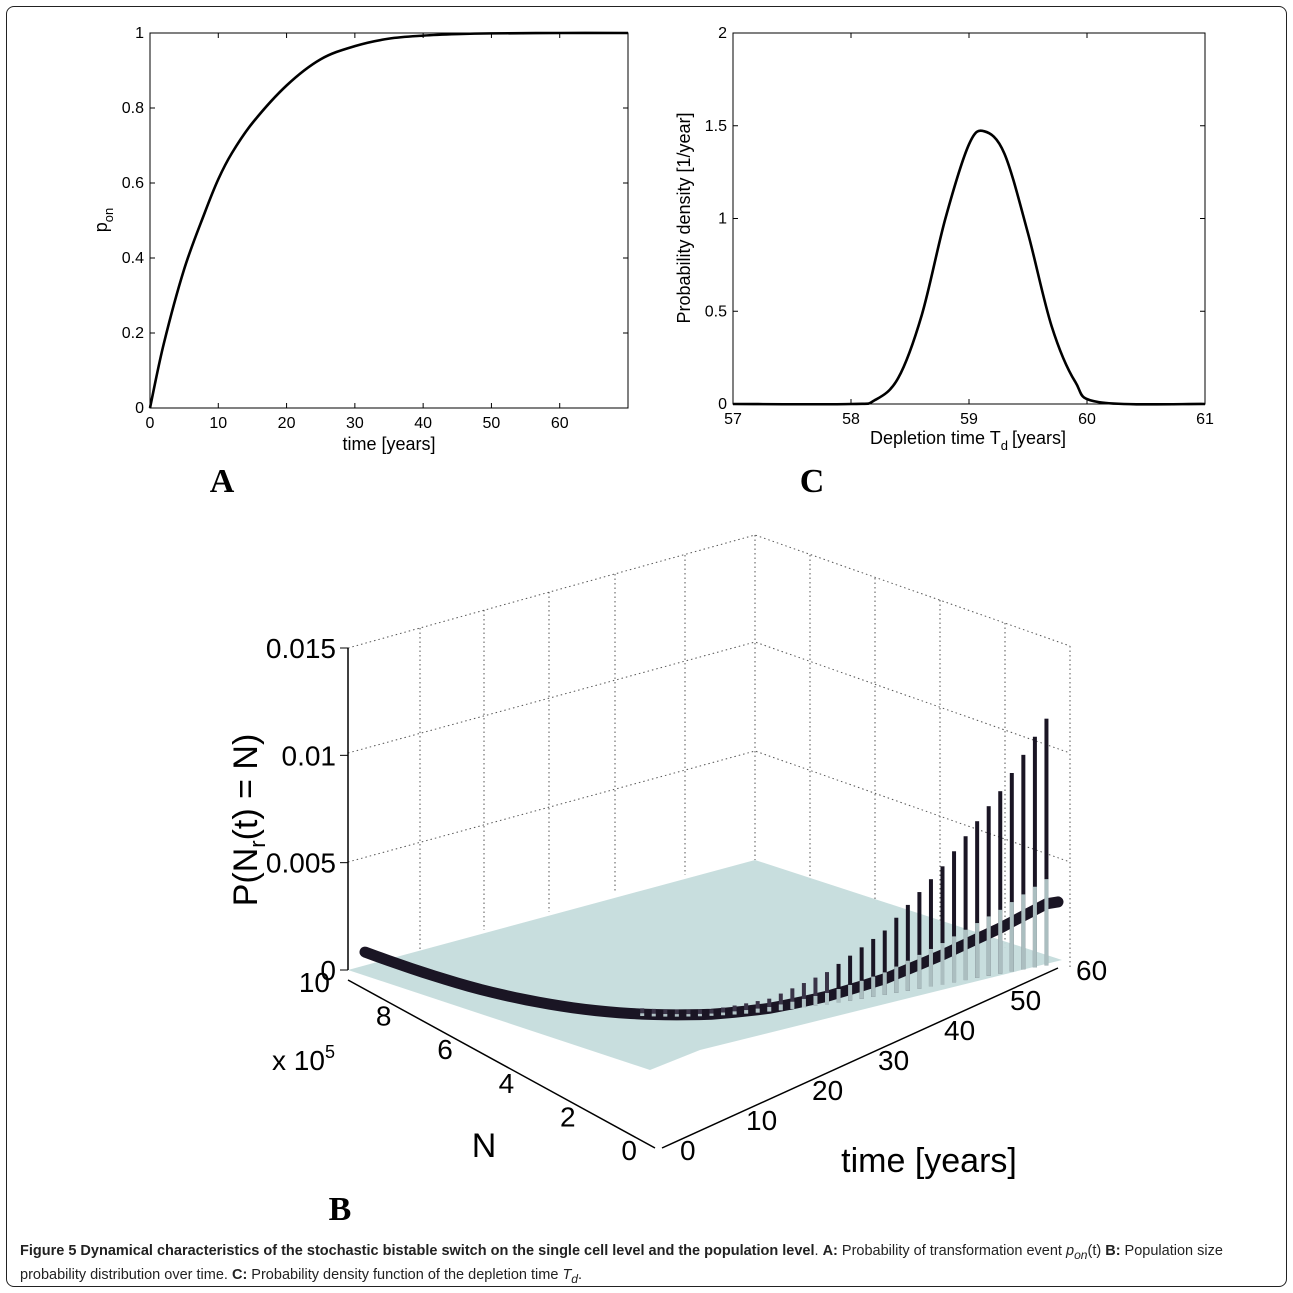 This screenshot has width=1293, height=1293. Describe the element at coordinates (1070, 1251) in the screenshot. I see `caption-a-symbol: p` at that location.